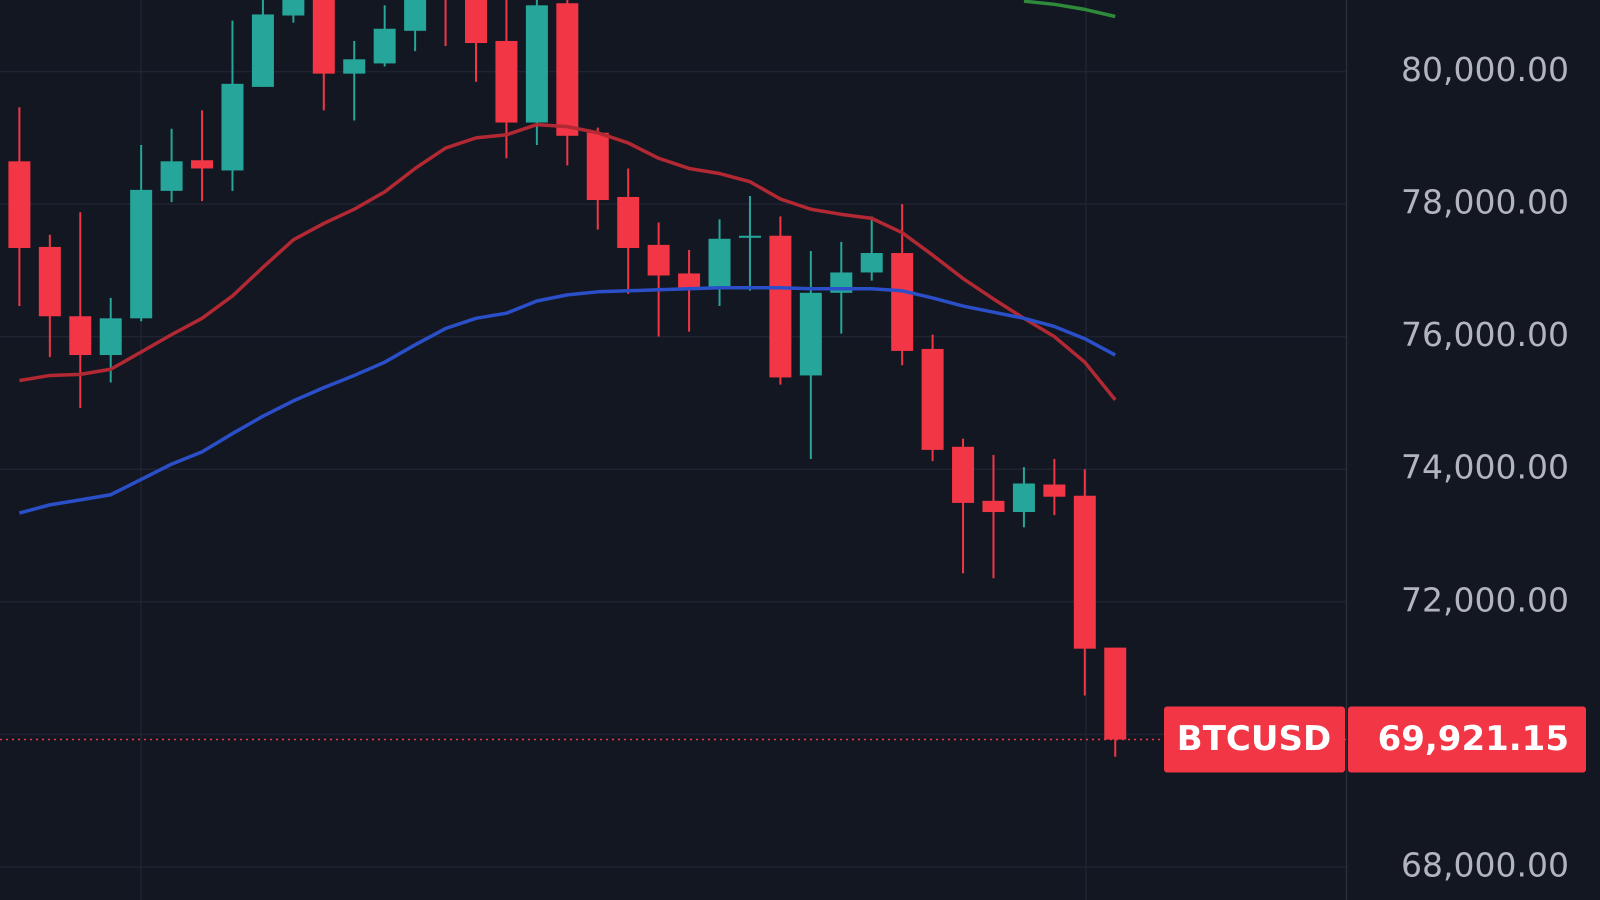  What do you see at coordinates (1069, 9) in the screenshot?
I see `moving-average-line` at bounding box center [1069, 9].